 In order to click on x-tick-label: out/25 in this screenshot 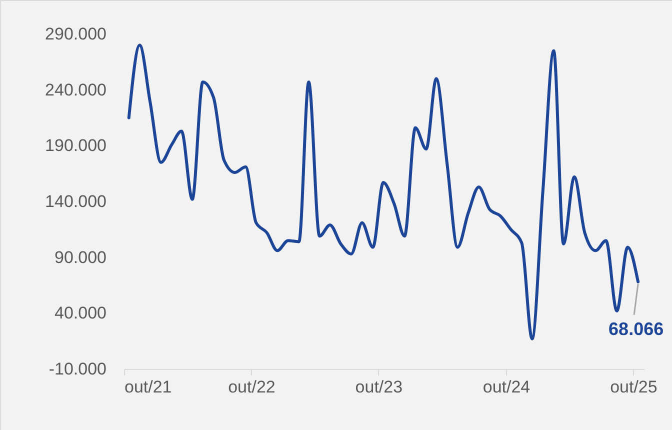, I will do `click(634, 387)`.